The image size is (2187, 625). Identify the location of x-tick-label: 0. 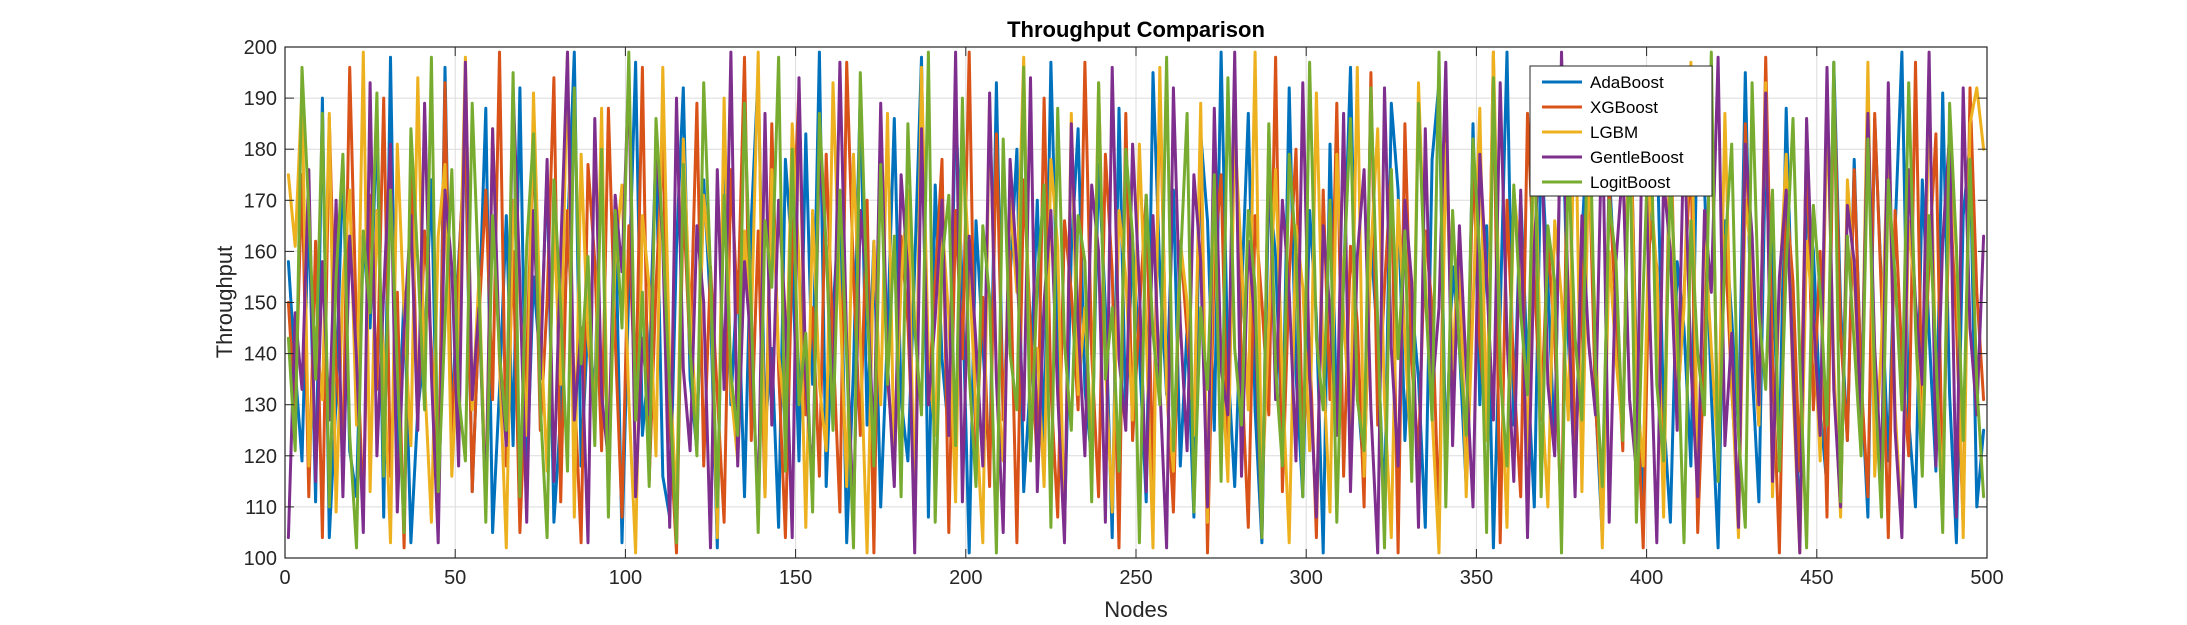
(284, 578).